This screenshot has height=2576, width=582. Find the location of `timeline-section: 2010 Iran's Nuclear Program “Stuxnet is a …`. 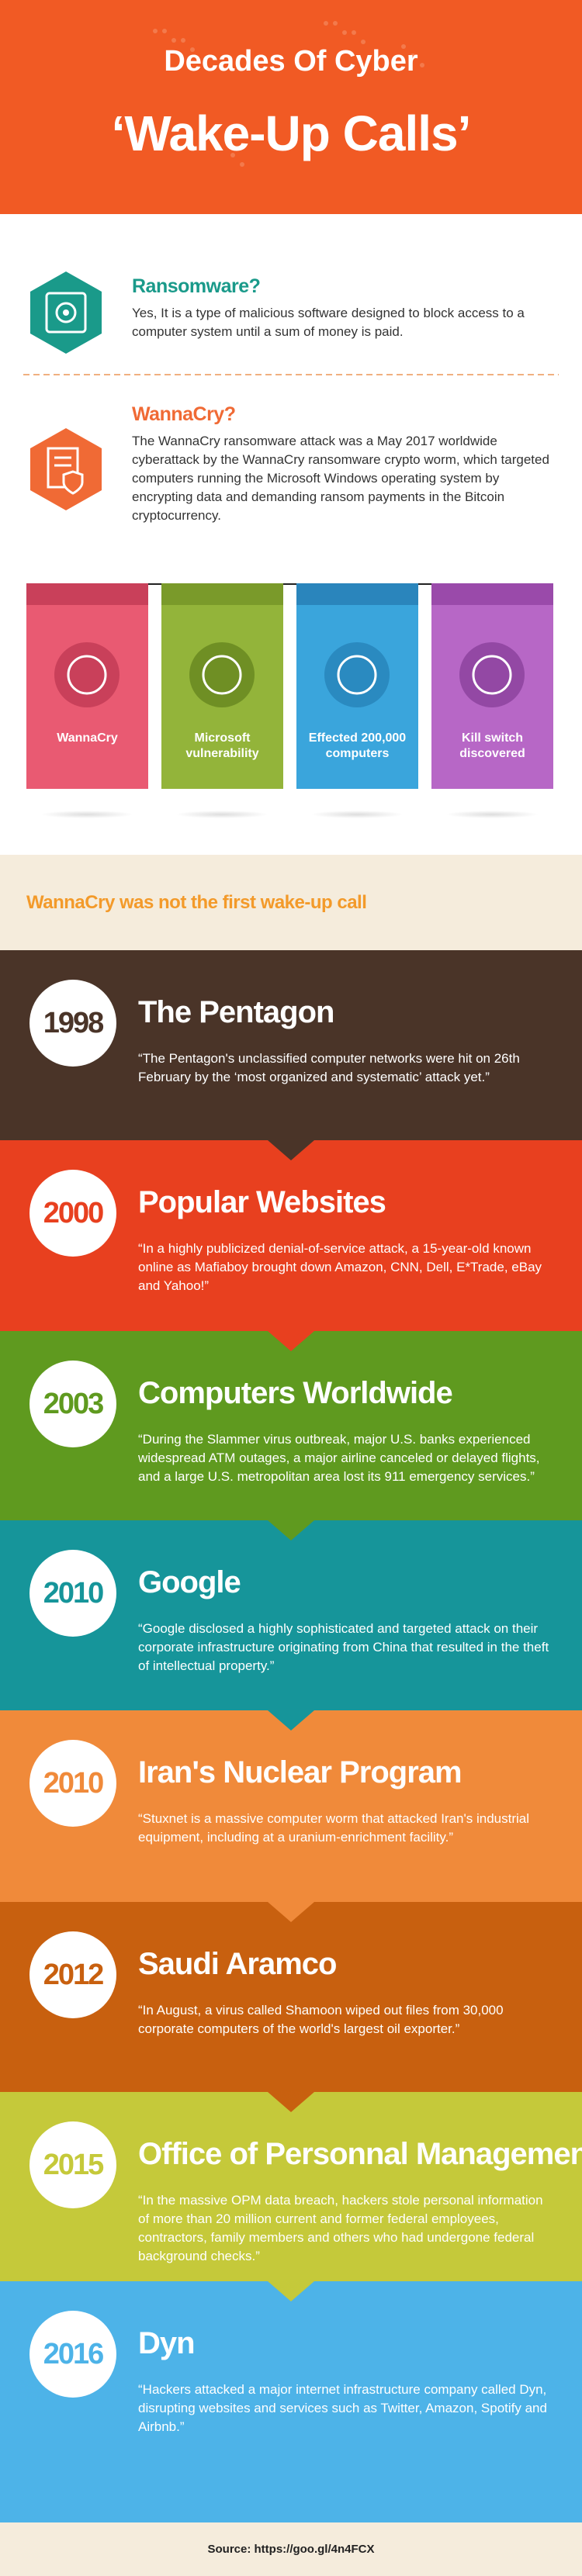

timeline-section: 2010 Iran's Nuclear Program “Stuxnet is a … is located at coordinates (291, 1816).